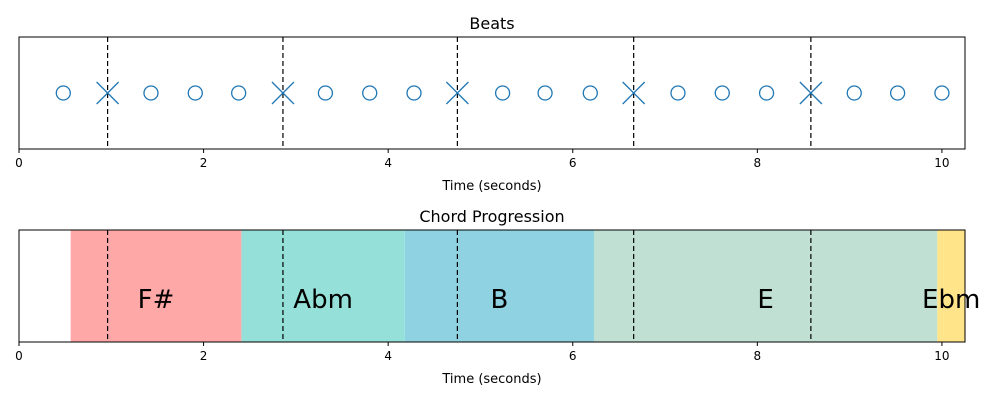 The width and height of the screenshot is (1000, 404). What do you see at coordinates (951, 300) in the screenshot?
I see `chord-label: Ebm` at bounding box center [951, 300].